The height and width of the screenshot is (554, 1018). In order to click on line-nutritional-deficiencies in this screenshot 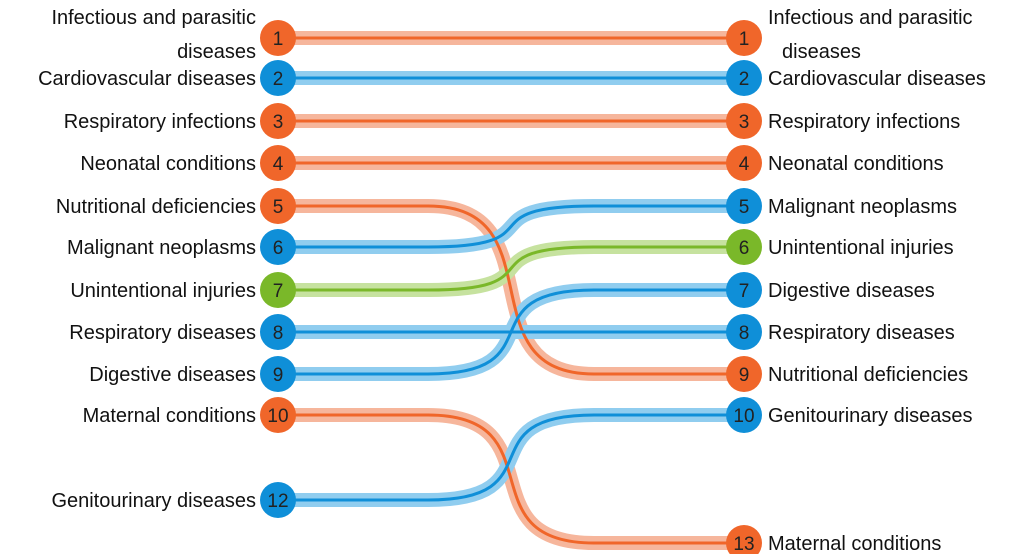, I will do `click(511, 290)`.